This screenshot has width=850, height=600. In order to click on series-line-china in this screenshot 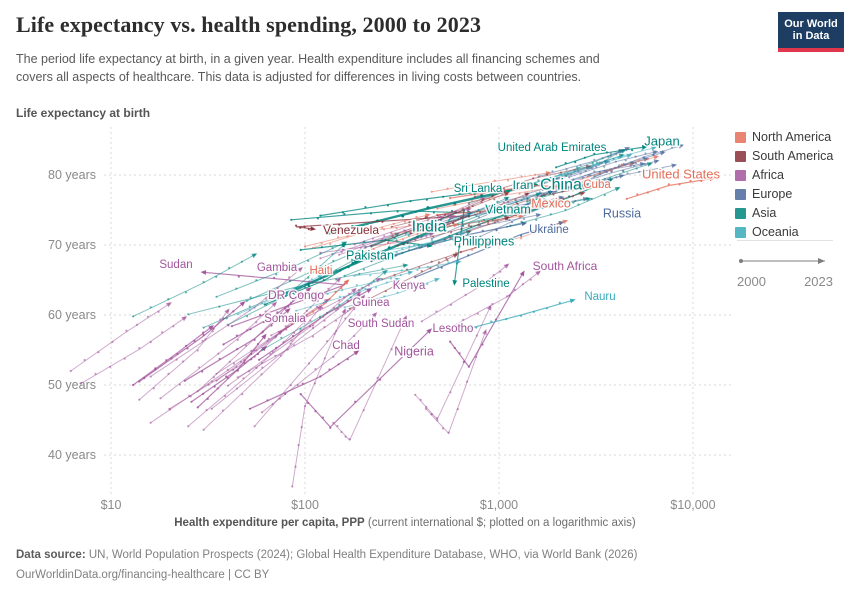, I will do `click(431, 209)`.